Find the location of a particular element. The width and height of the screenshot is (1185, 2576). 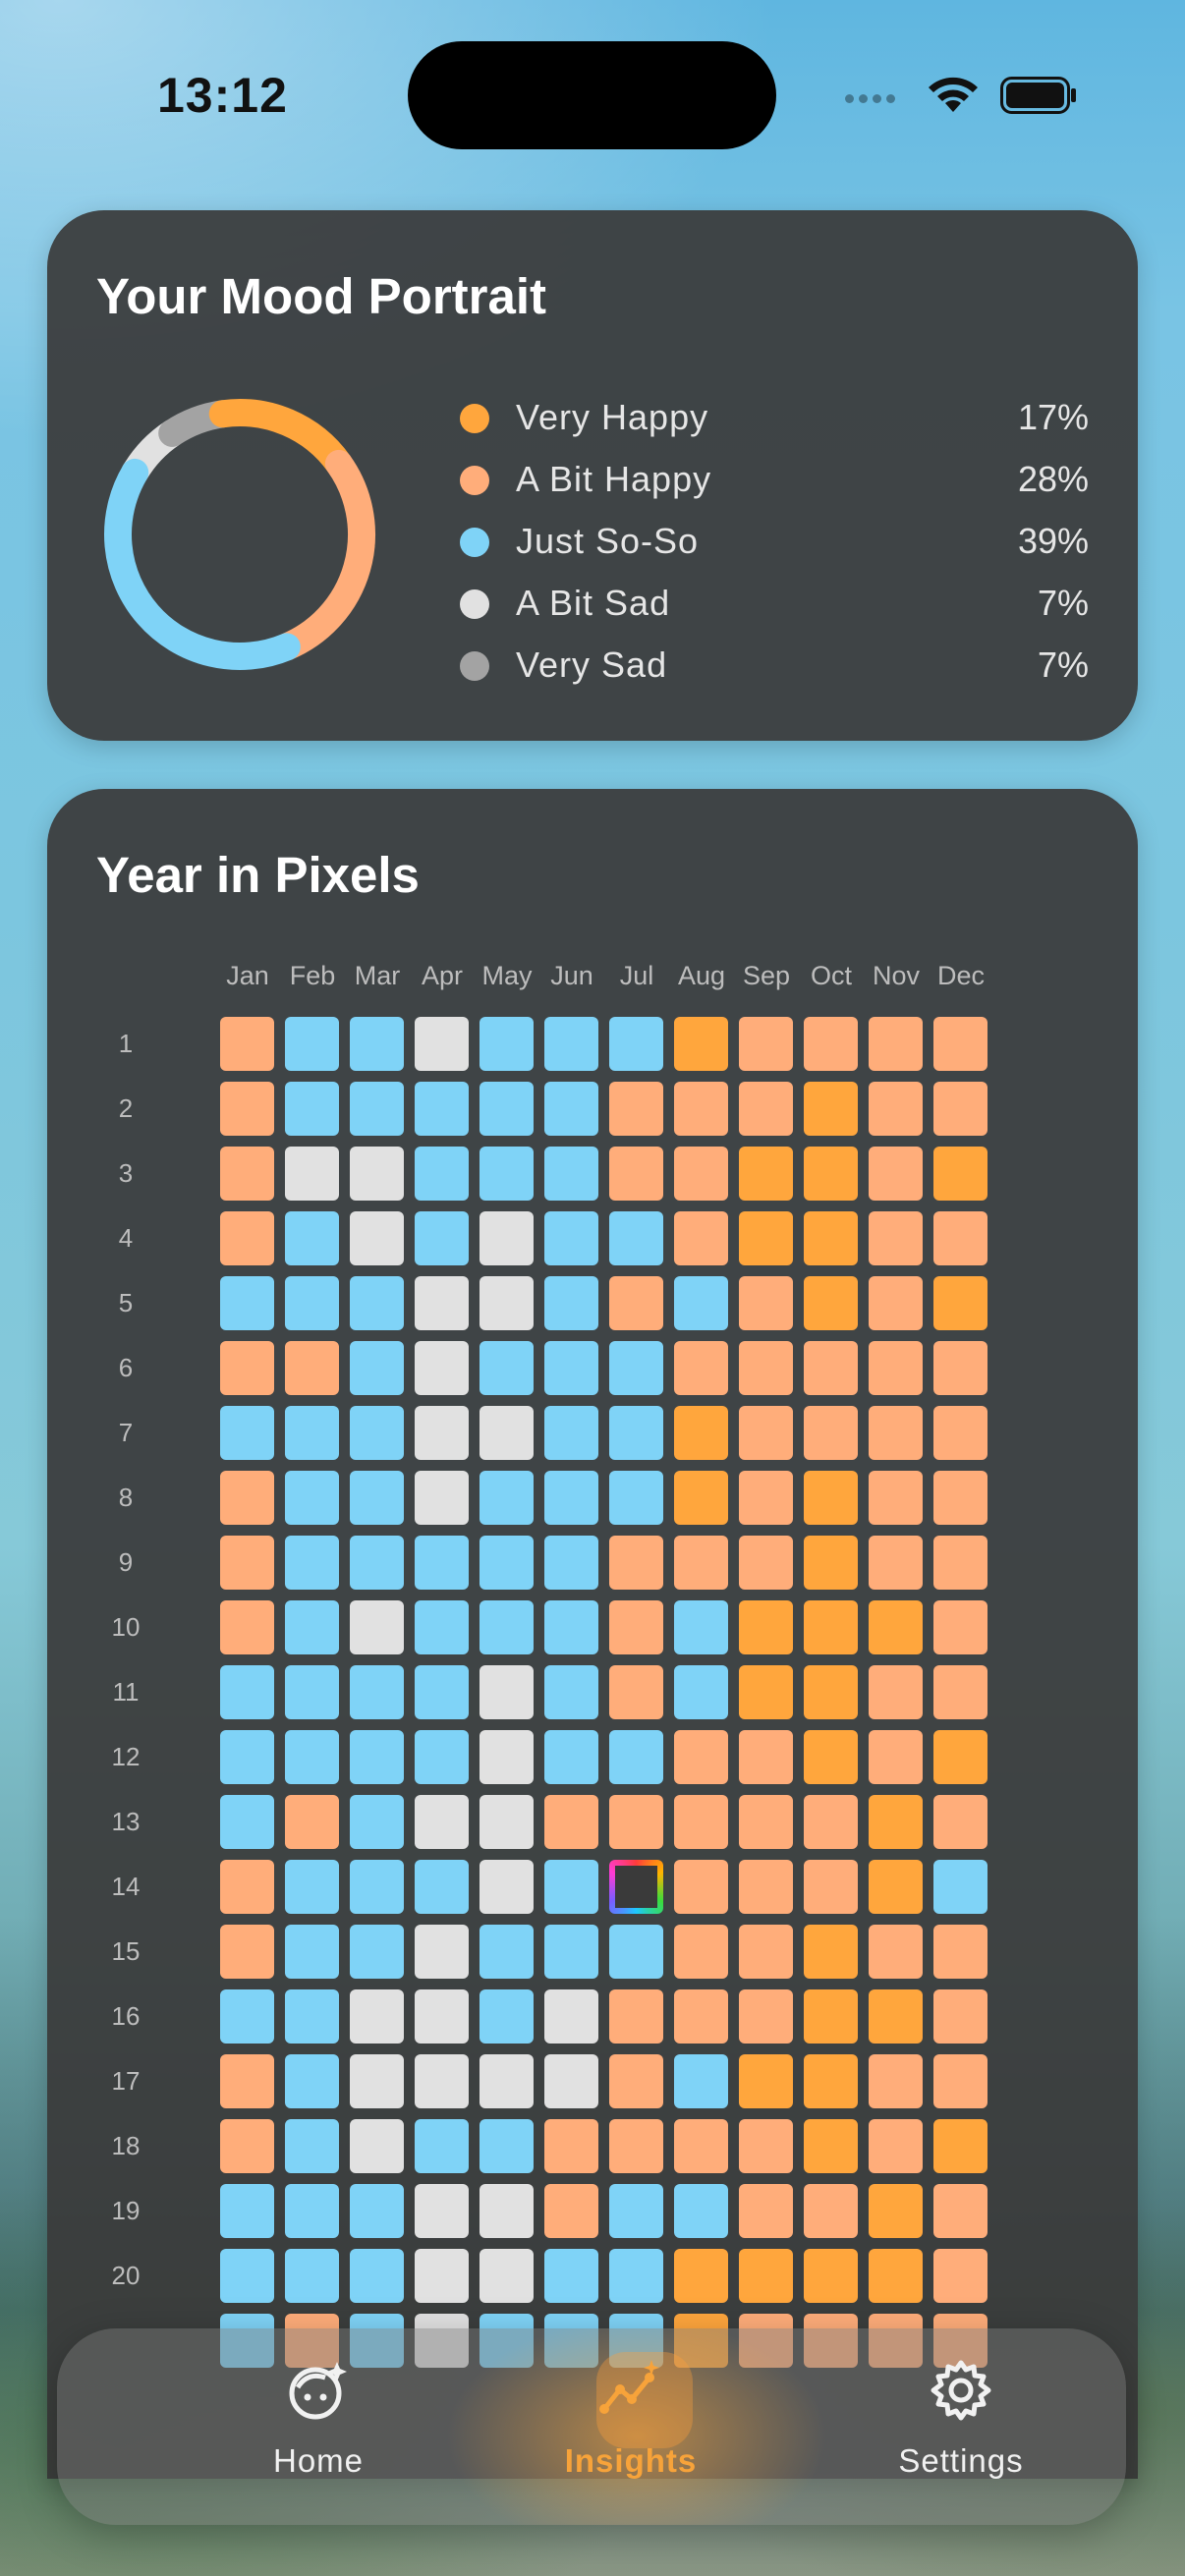

pixel-cell-today is located at coordinates (636, 1887).